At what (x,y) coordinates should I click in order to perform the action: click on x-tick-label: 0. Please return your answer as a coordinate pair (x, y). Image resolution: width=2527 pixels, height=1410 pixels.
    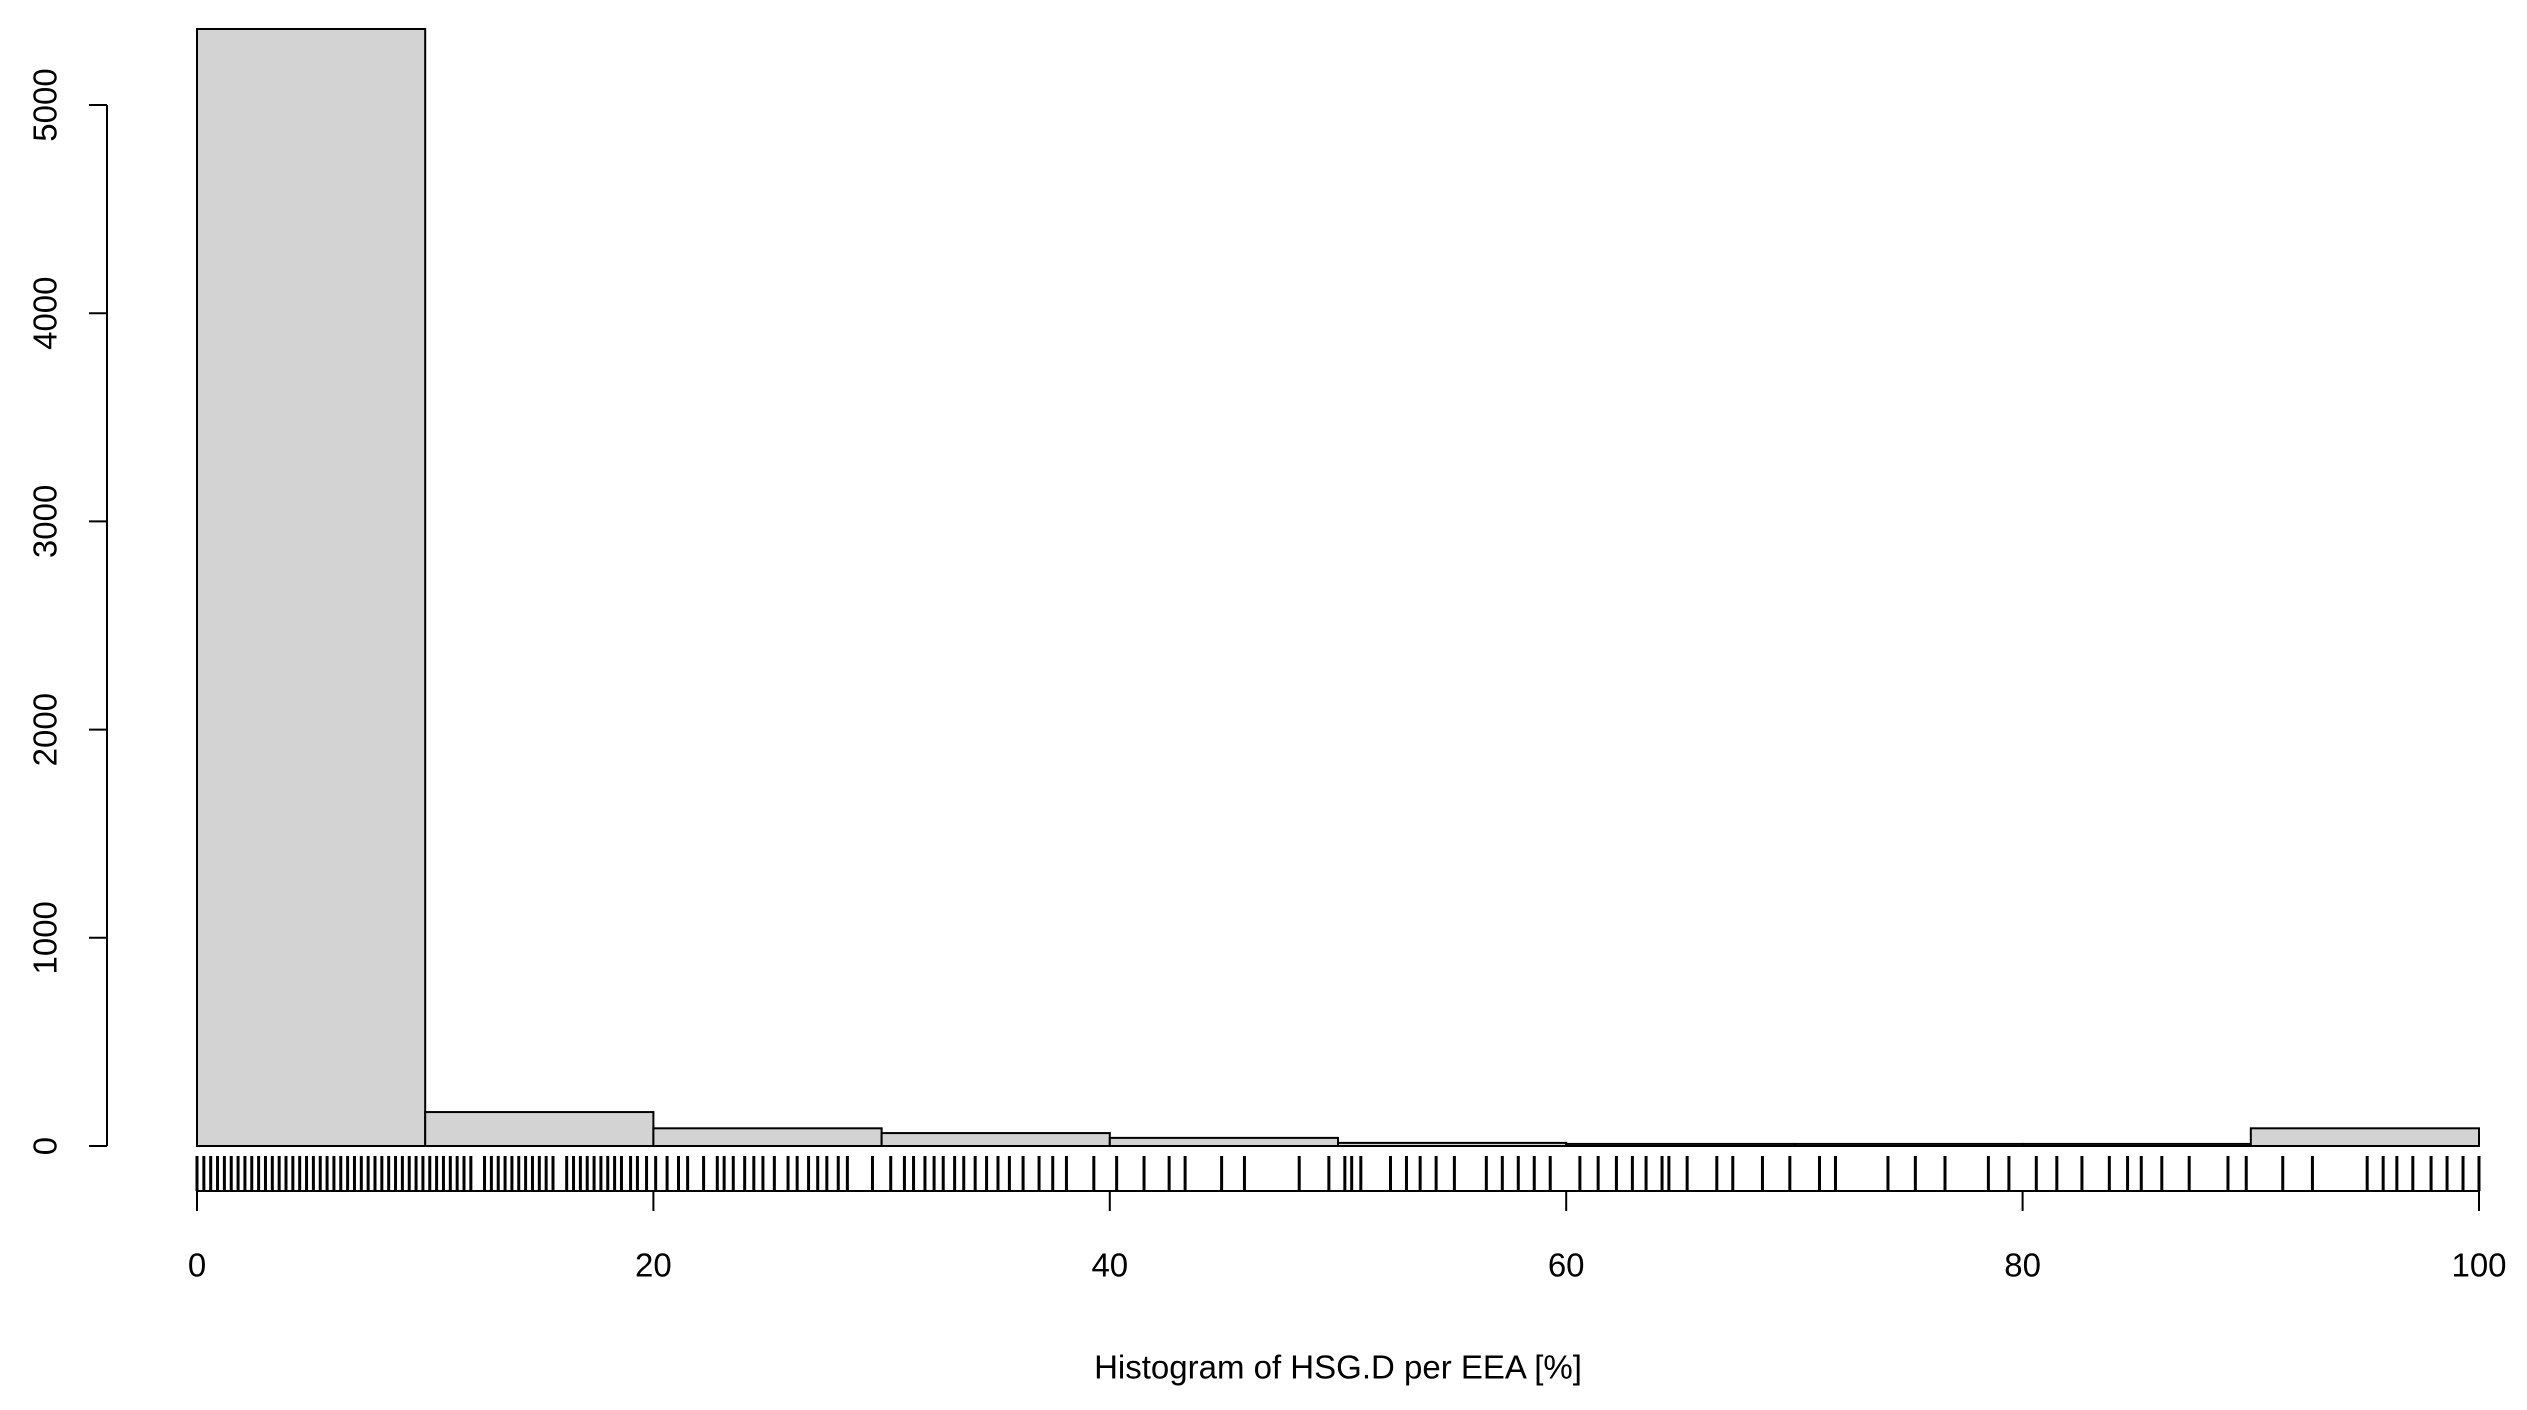
    Looking at the image, I should click on (197, 1265).